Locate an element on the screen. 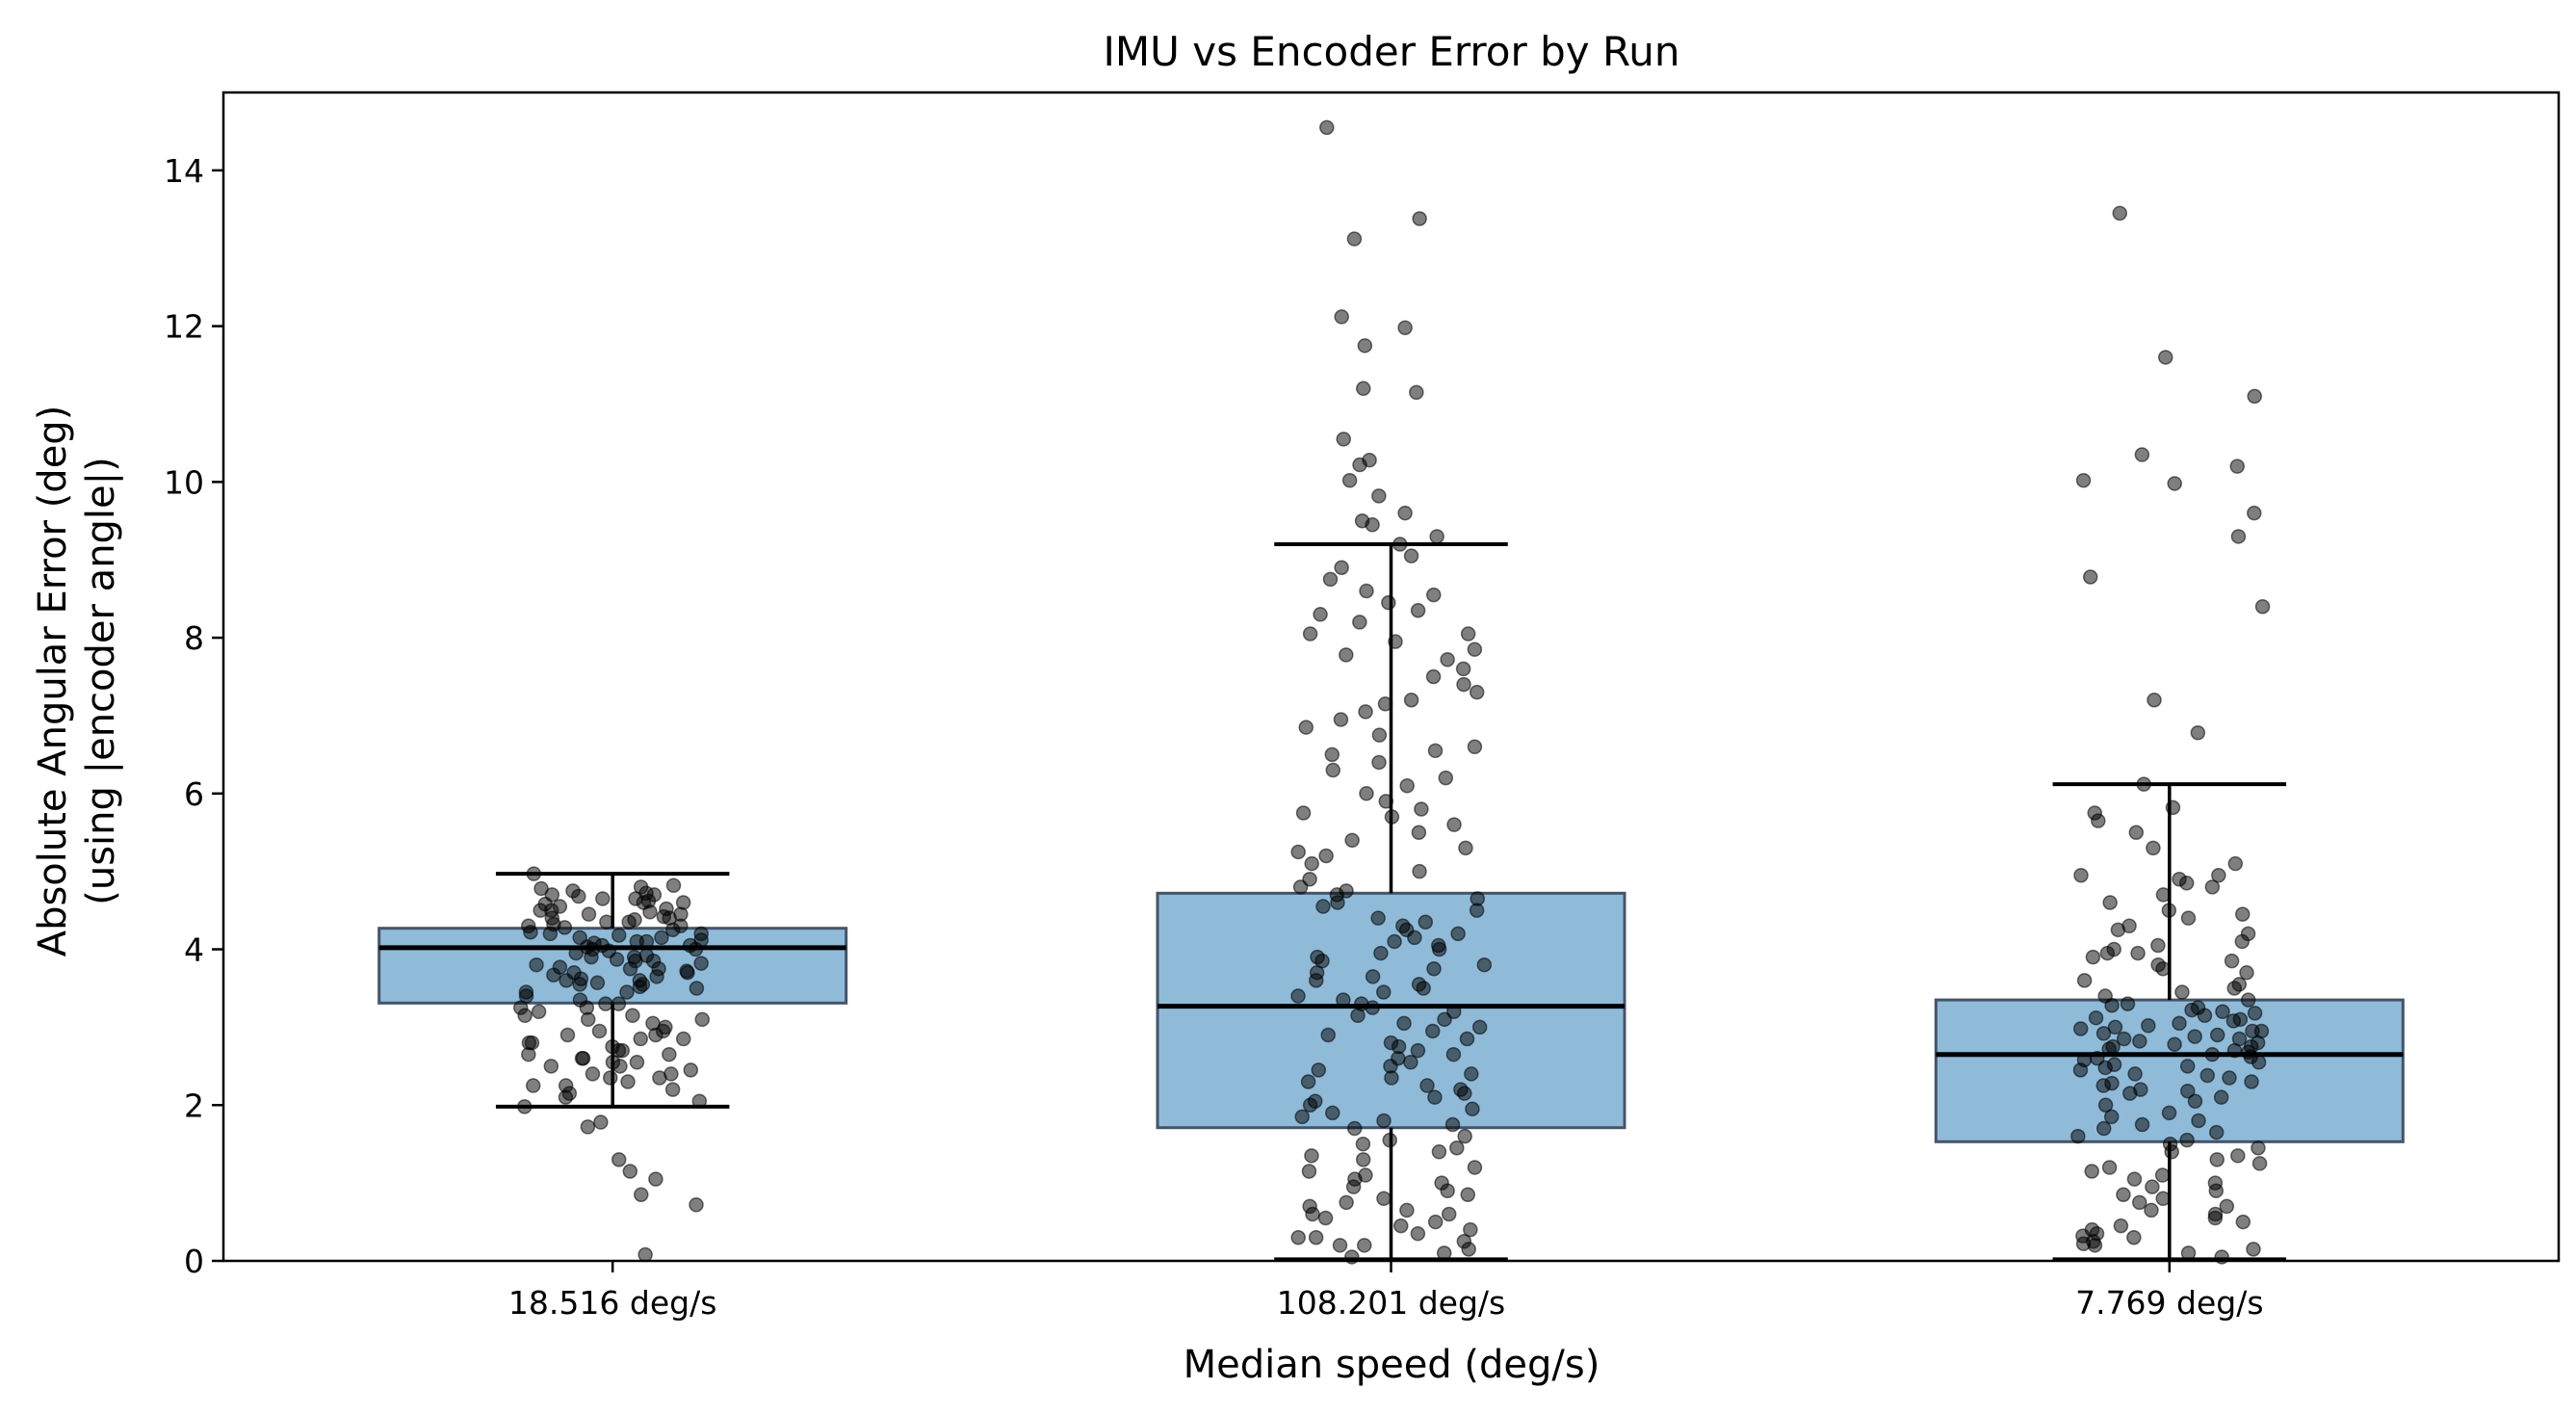 The height and width of the screenshot is (1415, 2576). box-group is located at coordinates (612, 1064).